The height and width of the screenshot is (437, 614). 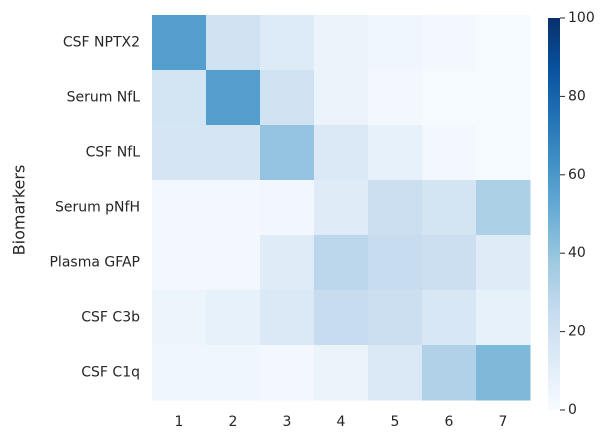 I want to click on x-tick-label: 1, so click(x=179, y=422).